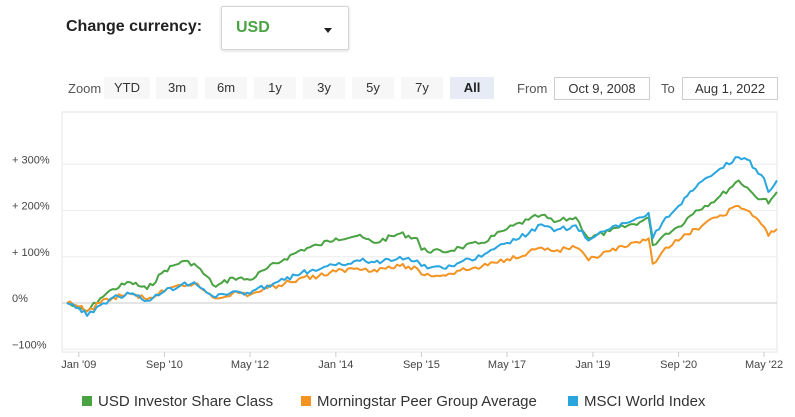 This screenshot has height=417, width=795. I want to click on currency-dropdown: USD, so click(285, 28).